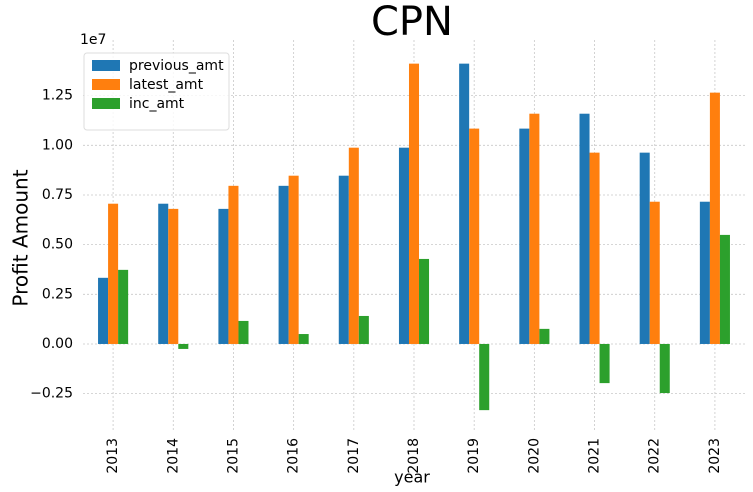  What do you see at coordinates (595, 456) in the screenshot?
I see `x-tick-label: 2021` at bounding box center [595, 456].